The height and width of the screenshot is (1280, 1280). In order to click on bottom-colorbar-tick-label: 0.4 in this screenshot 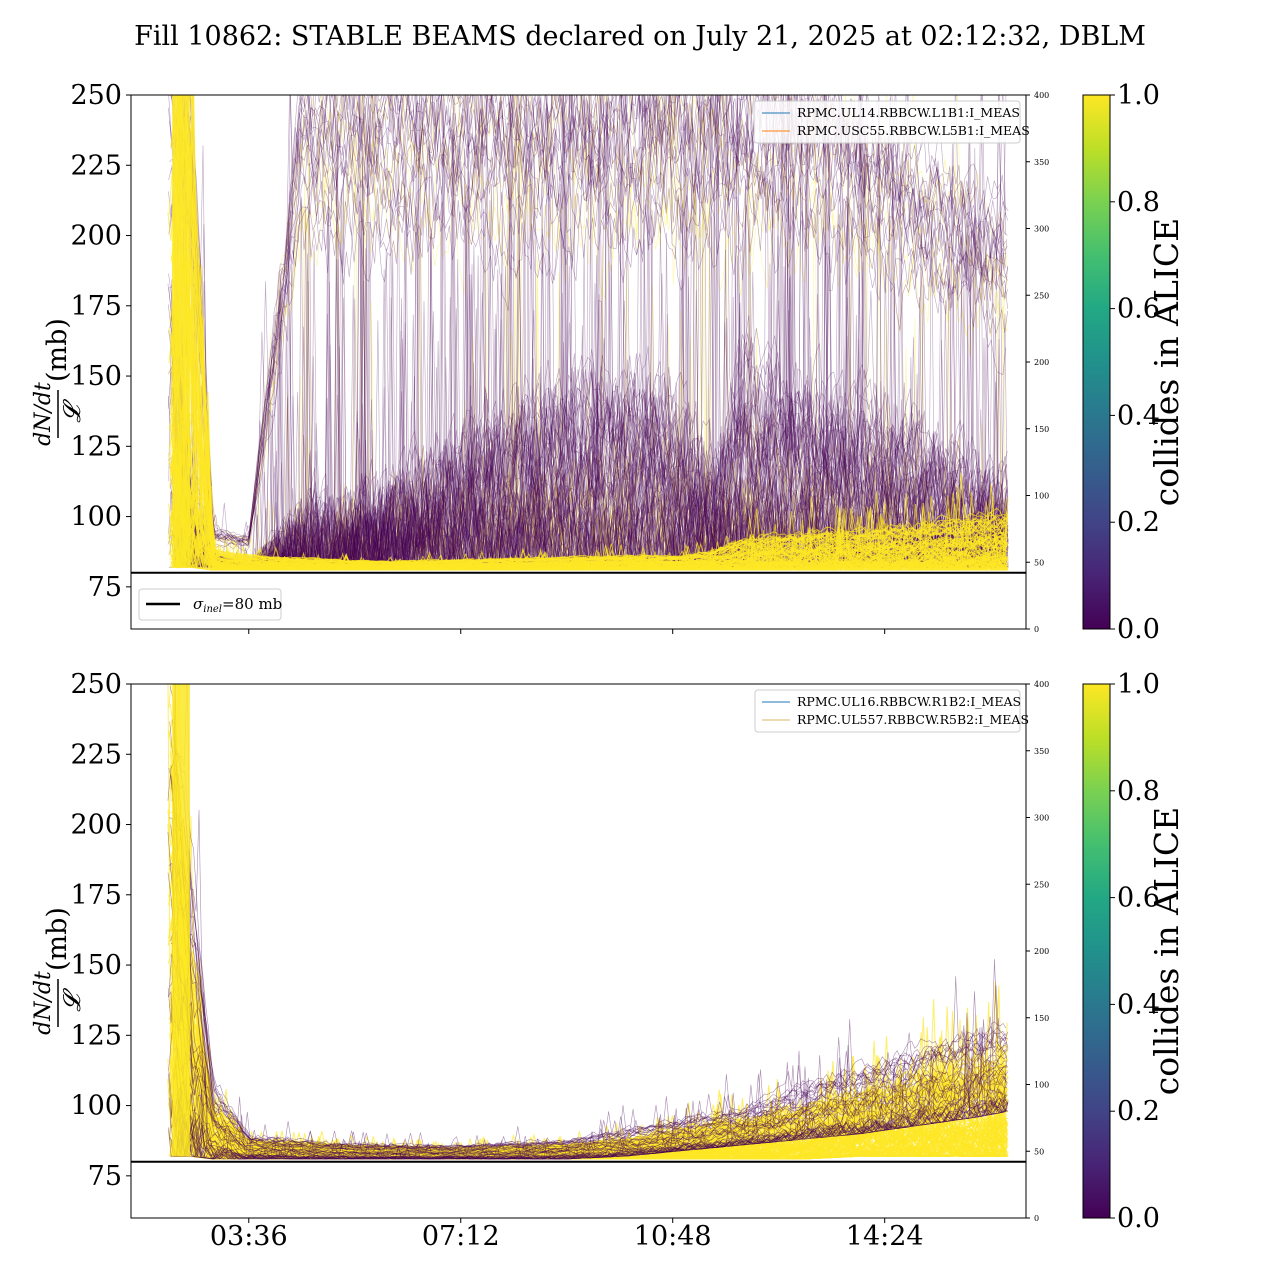, I will do `click(1138, 1004)`.